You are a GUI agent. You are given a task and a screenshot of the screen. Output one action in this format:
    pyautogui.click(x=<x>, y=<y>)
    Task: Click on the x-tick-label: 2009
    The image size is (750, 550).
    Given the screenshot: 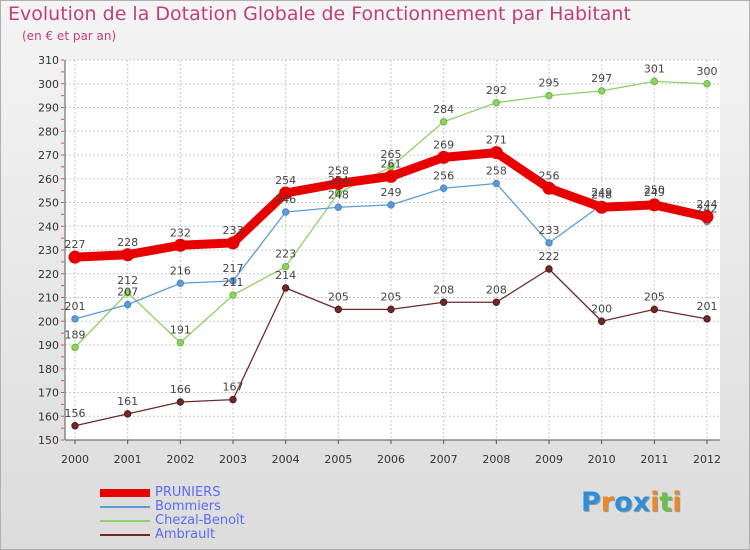 What is the action you would take?
    pyautogui.click(x=549, y=459)
    